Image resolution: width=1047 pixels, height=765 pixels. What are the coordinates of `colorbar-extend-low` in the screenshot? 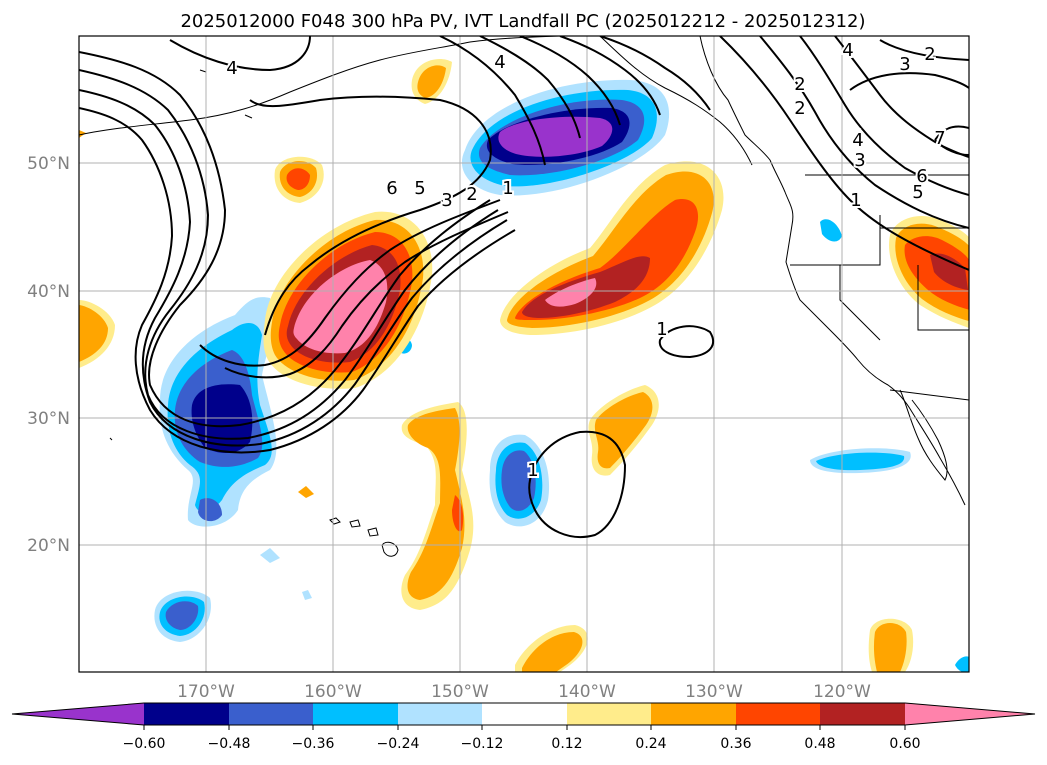 It's located at (78, 714).